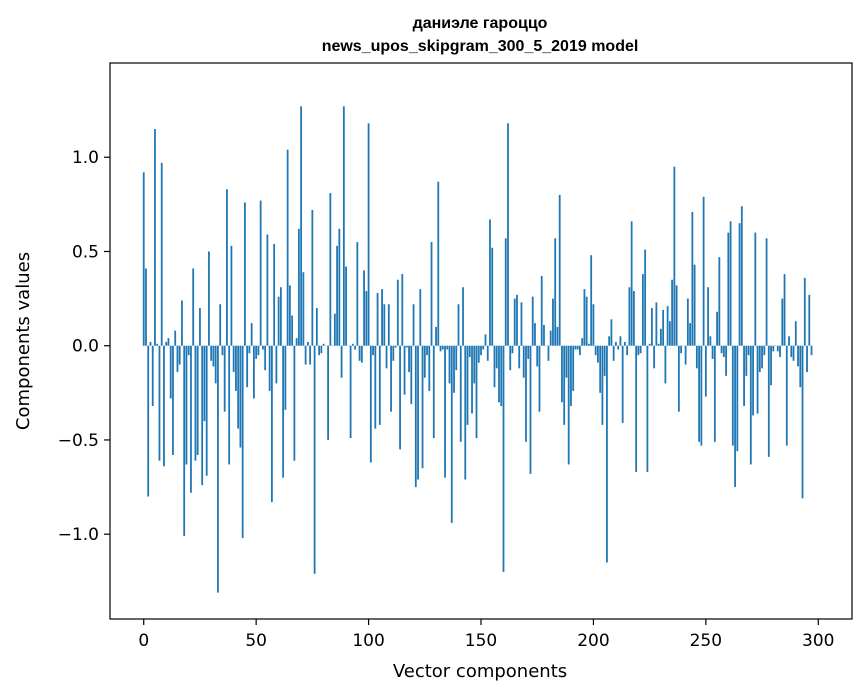 This screenshot has height=696, width=867. Describe the element at coordinates (706, 641) in the screenshot. I see `x-tick-label: 250` at that location.